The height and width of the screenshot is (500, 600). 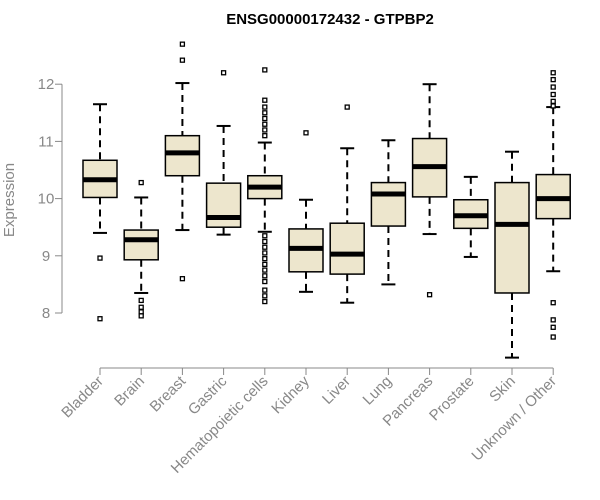 I want to click on x-tick-label: Bladder, so click(x=82, y=397).